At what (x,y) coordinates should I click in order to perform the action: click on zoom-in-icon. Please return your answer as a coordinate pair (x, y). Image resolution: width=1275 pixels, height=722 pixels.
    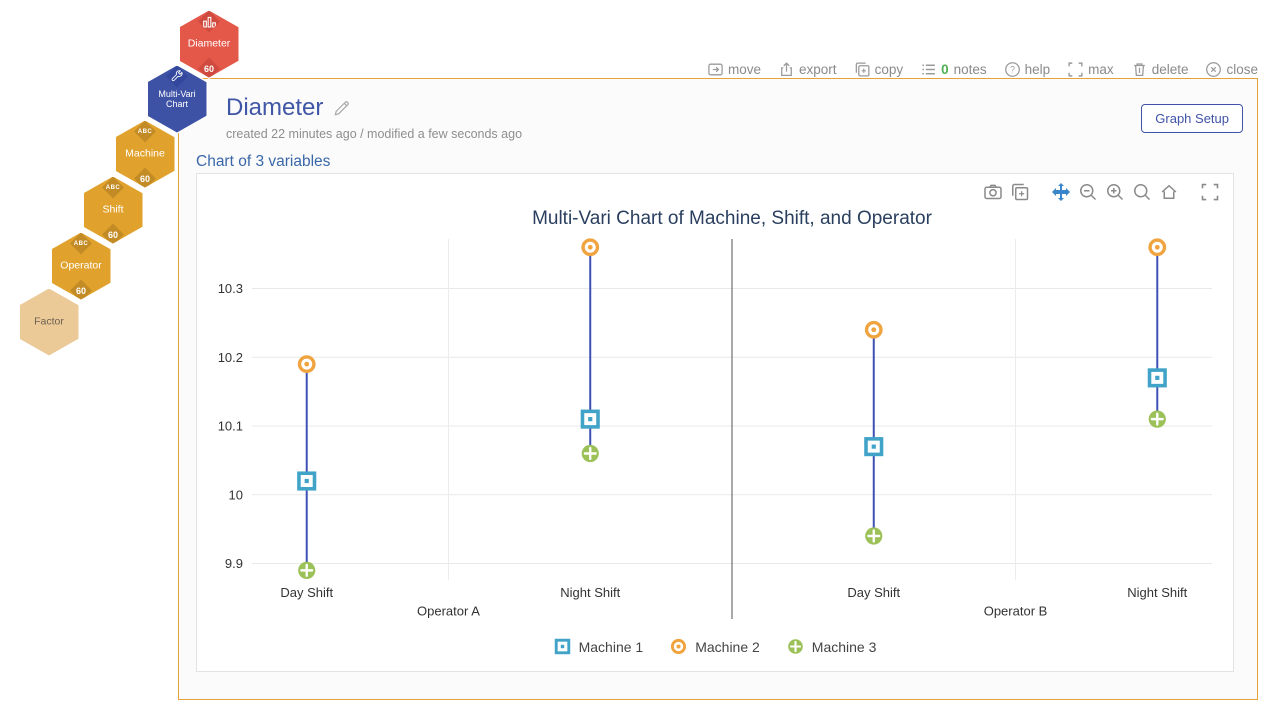
    Looking at the image, I should click on (1115, 192).